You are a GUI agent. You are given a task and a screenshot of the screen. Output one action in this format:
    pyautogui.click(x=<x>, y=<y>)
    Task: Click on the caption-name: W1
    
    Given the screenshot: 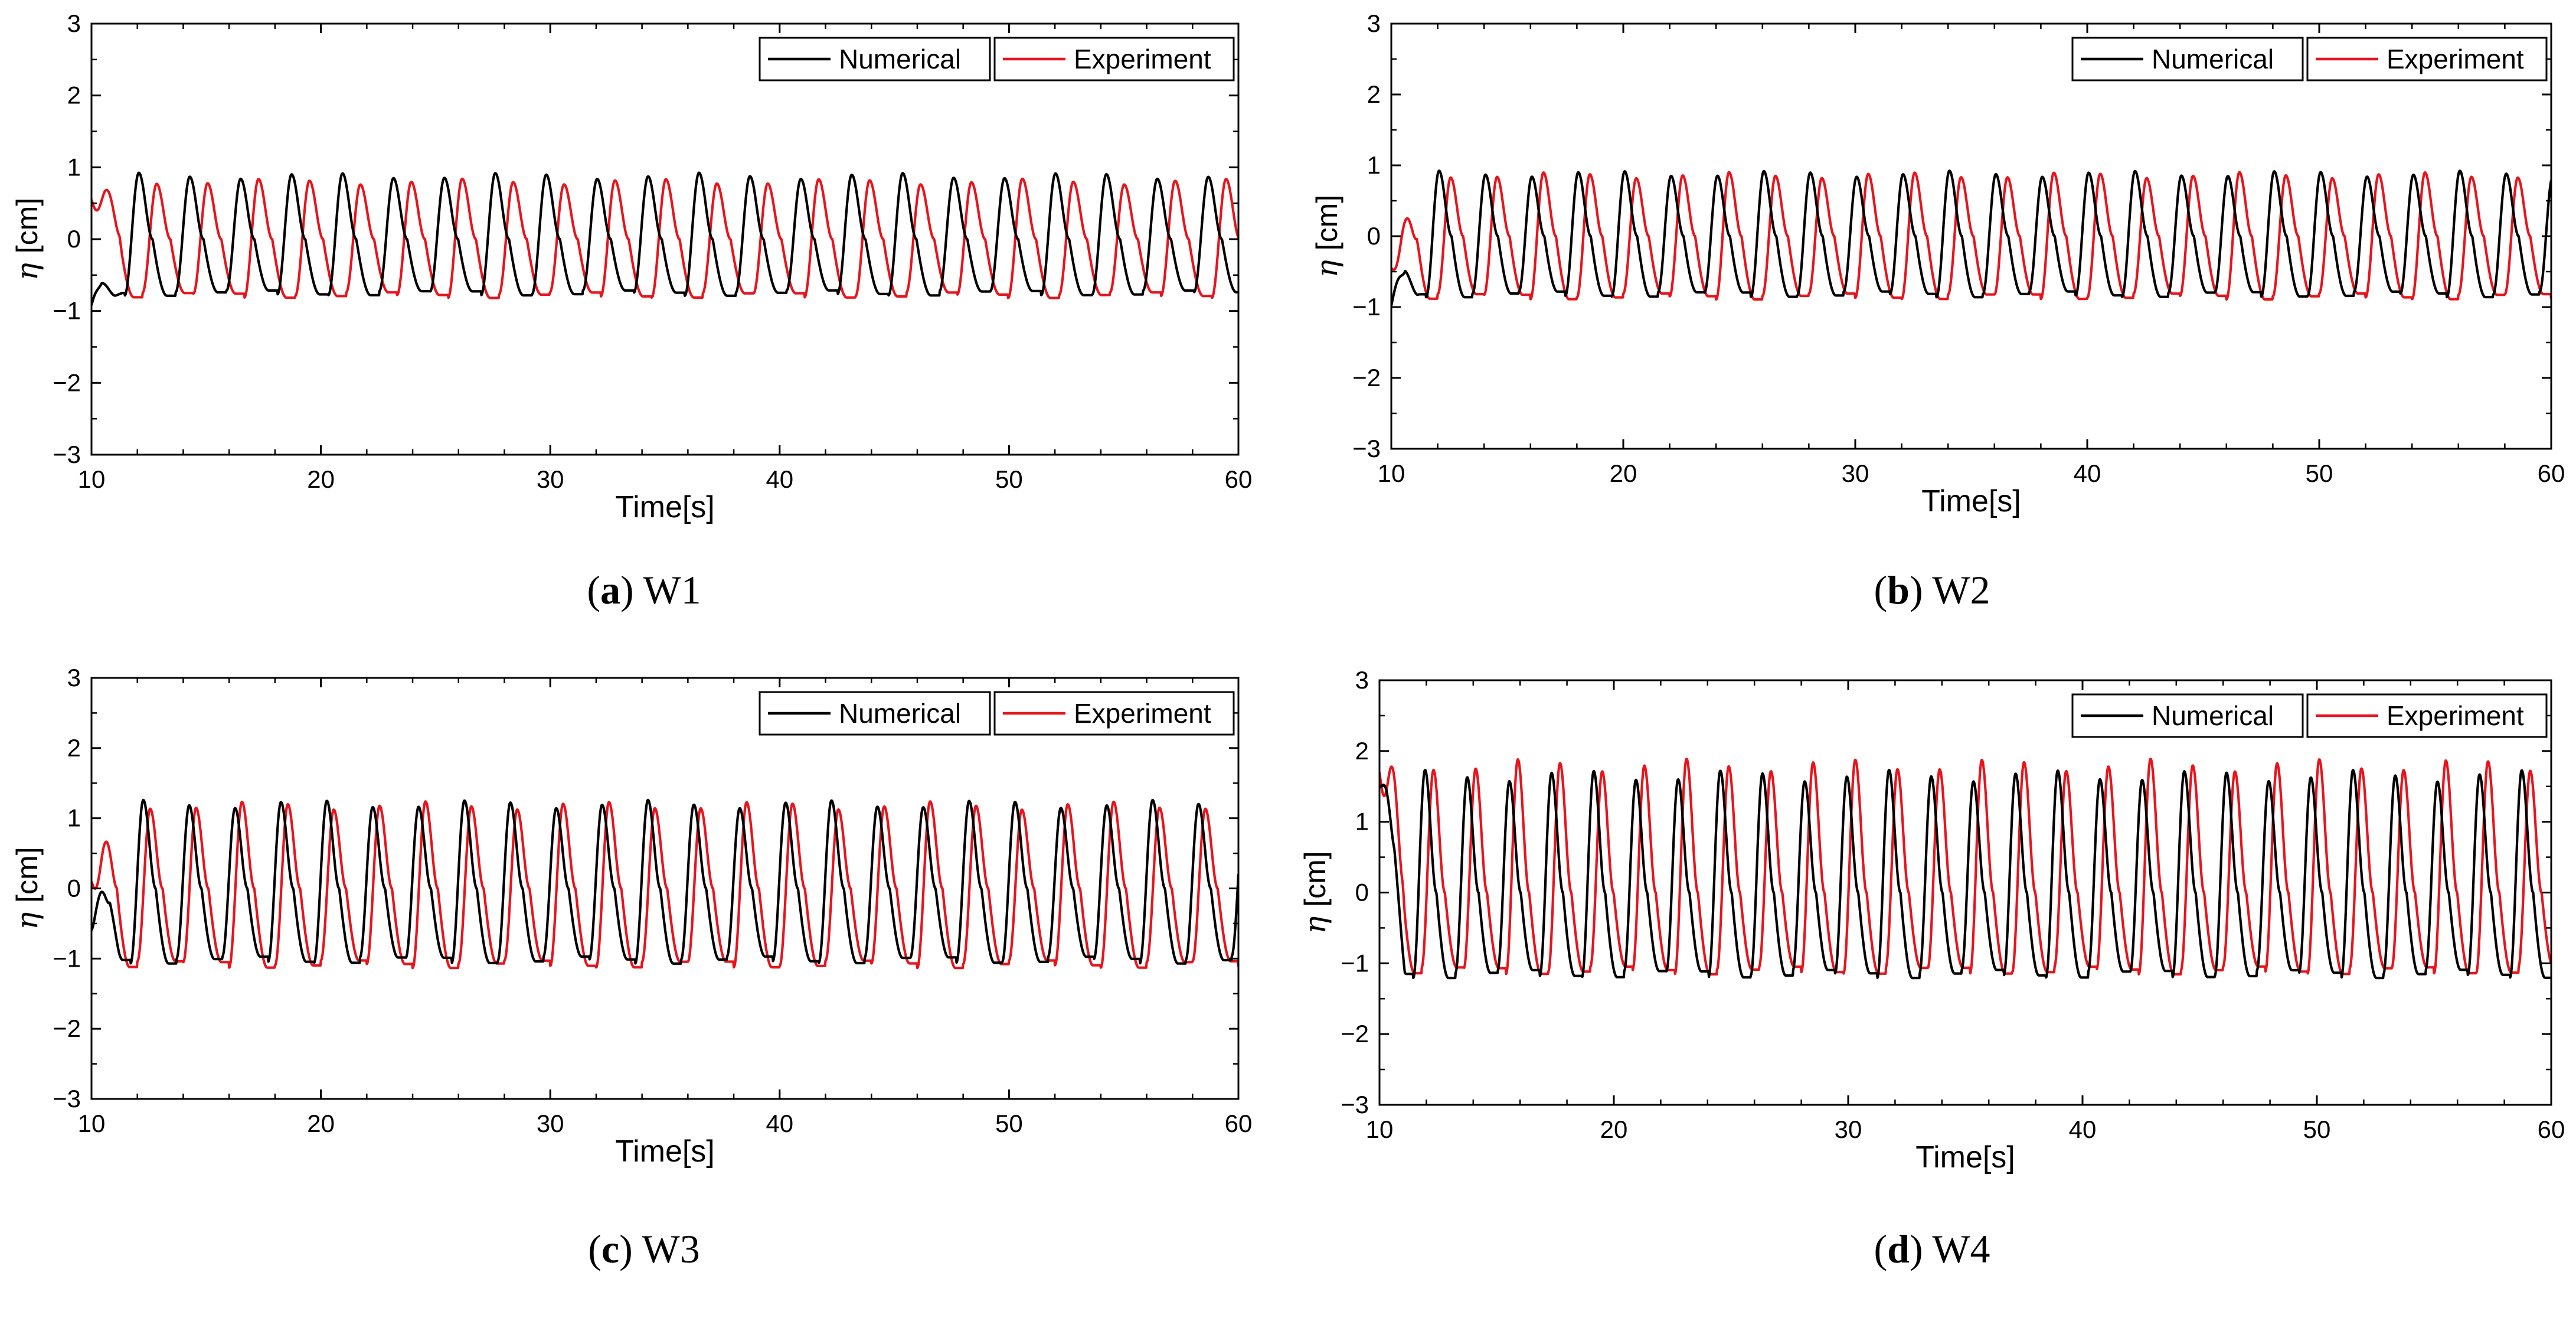 What is the action you would take?
    pyautogui.click(x=672, y=589)
    